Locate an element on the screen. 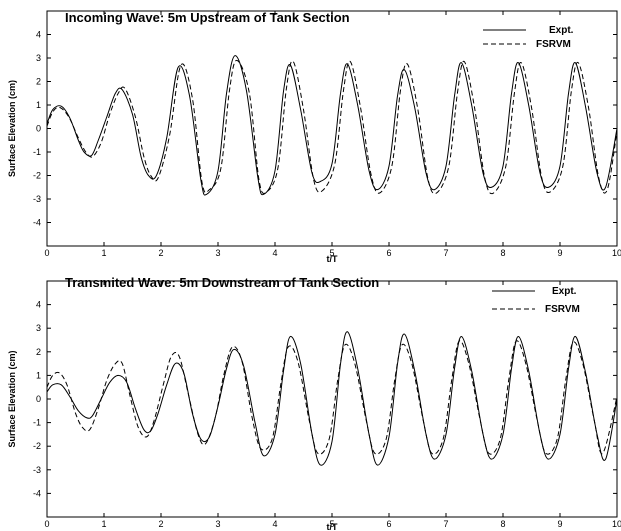 The image size is (621, 531). y-tick-label-bottom: 2 is located at coordinates (38, 352).